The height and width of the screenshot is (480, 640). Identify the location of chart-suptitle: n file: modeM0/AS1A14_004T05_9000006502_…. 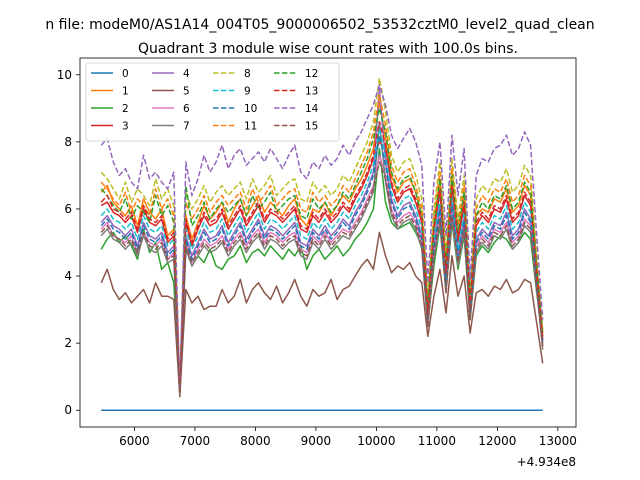
(319, 25).